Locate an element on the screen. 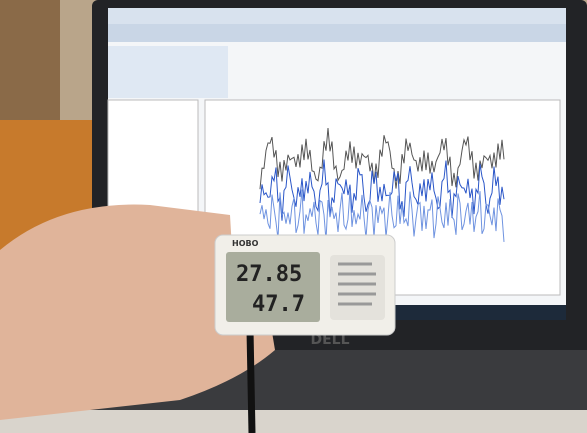 This screenshot has width=587, height=433. menu-bar is located at coordinates (337, 16).